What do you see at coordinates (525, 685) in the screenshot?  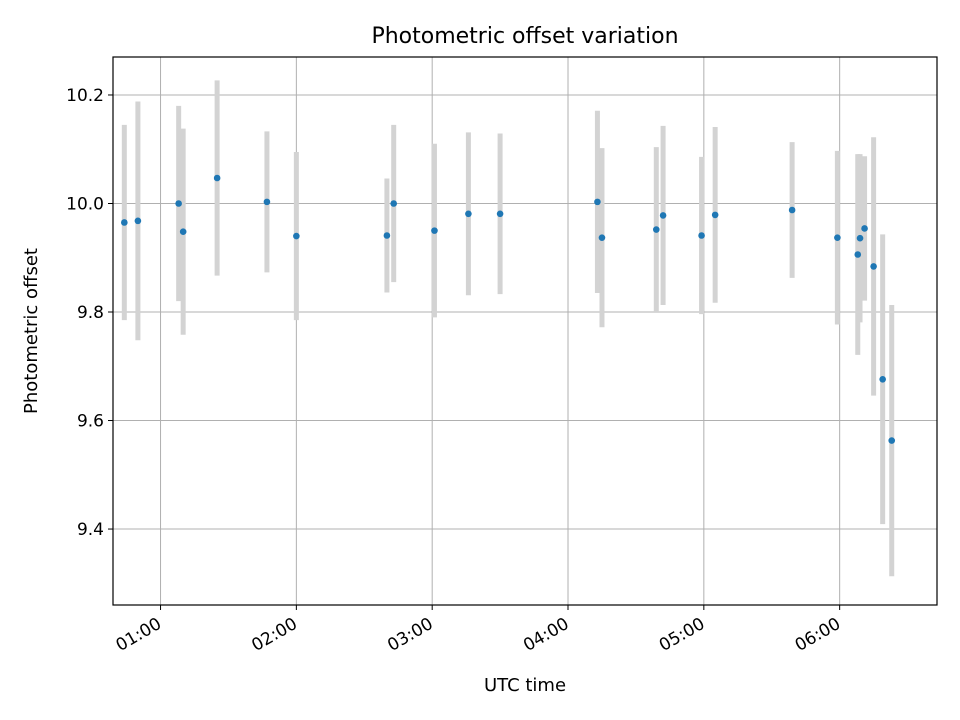 I see `x-axis-label: UTC time` at bounding box center [525, 685].